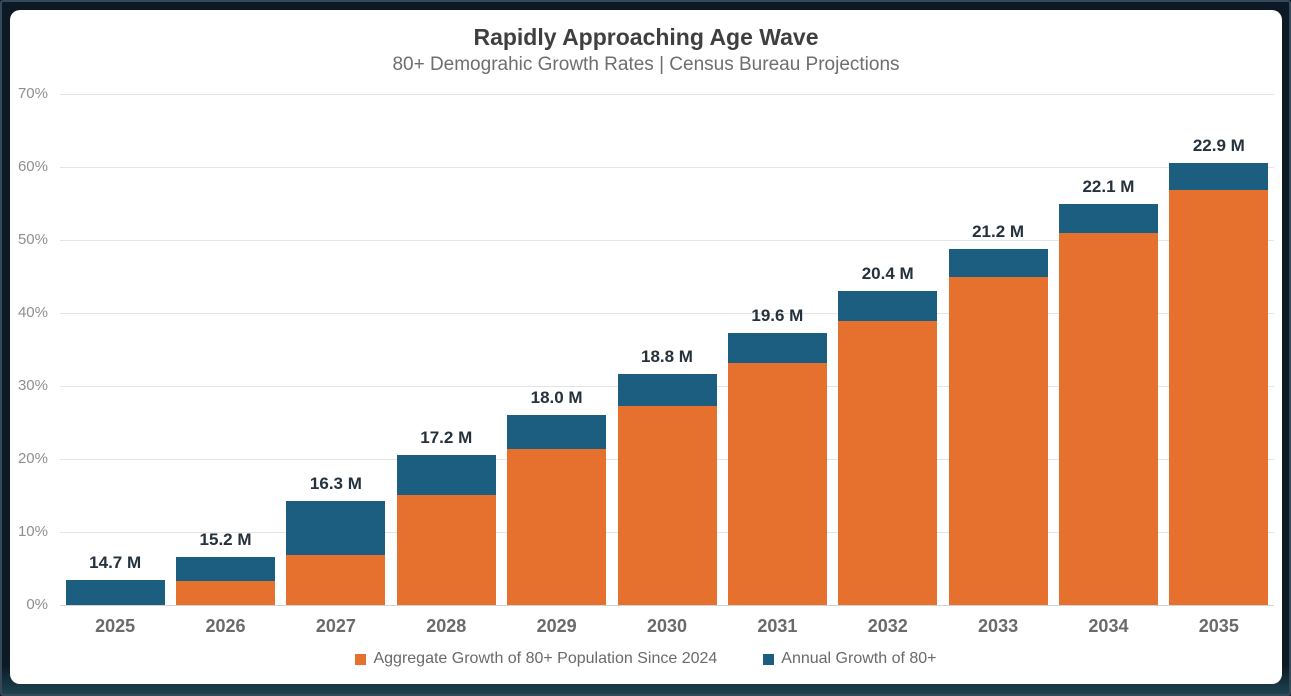 This screenshot has height=696, width=1291. I want to click on bar-segment-annual-2025, so click(115, 592).